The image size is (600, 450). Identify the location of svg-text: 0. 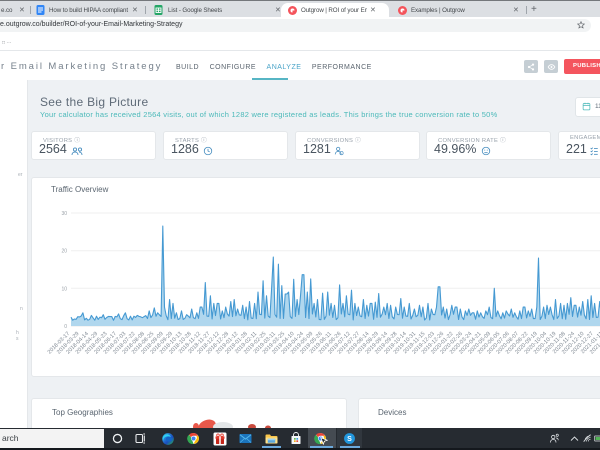
(65, 327).